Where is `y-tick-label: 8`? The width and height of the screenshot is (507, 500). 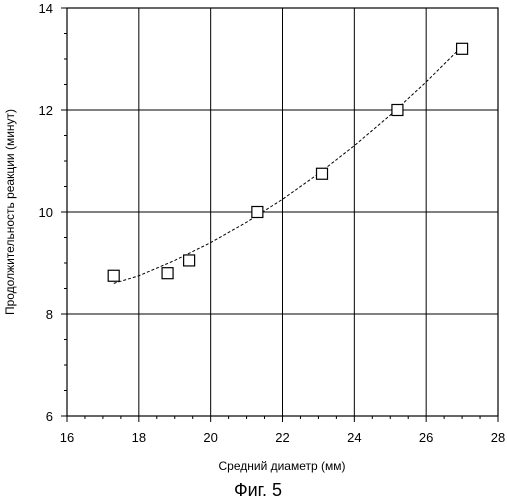 y-tick-label: 8 is located at coordinates (49, 314).